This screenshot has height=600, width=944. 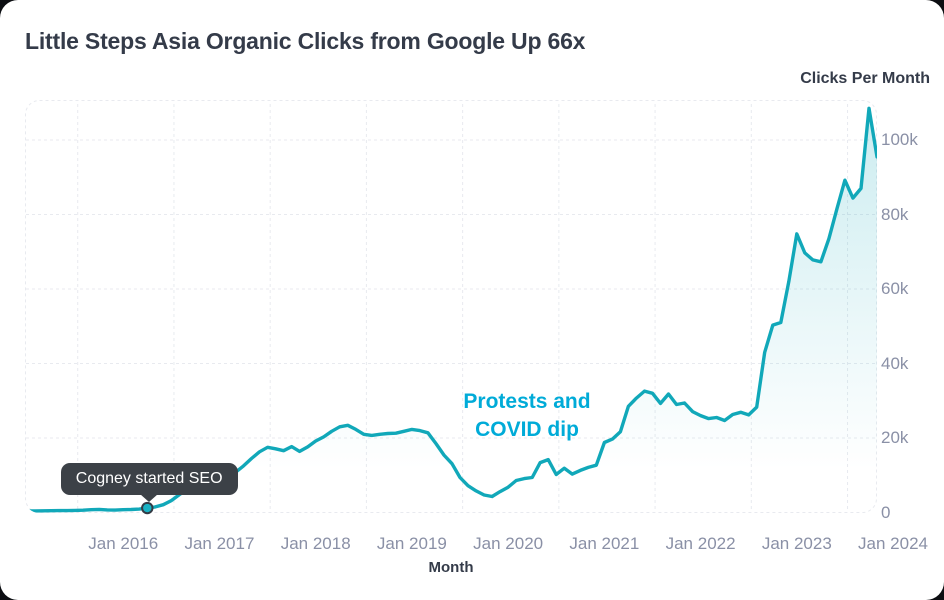 I want to click on seo-tooltip: Cogney started SEO, so click(x=149, y=483).